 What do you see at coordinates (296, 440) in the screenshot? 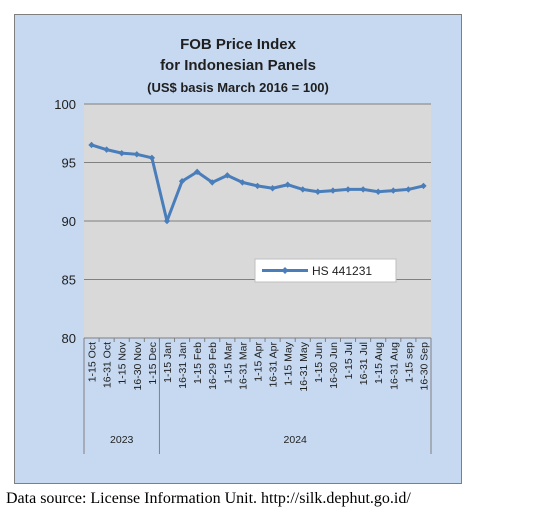
I see `year-group-label: 2024` at bounding box center [296, 440].